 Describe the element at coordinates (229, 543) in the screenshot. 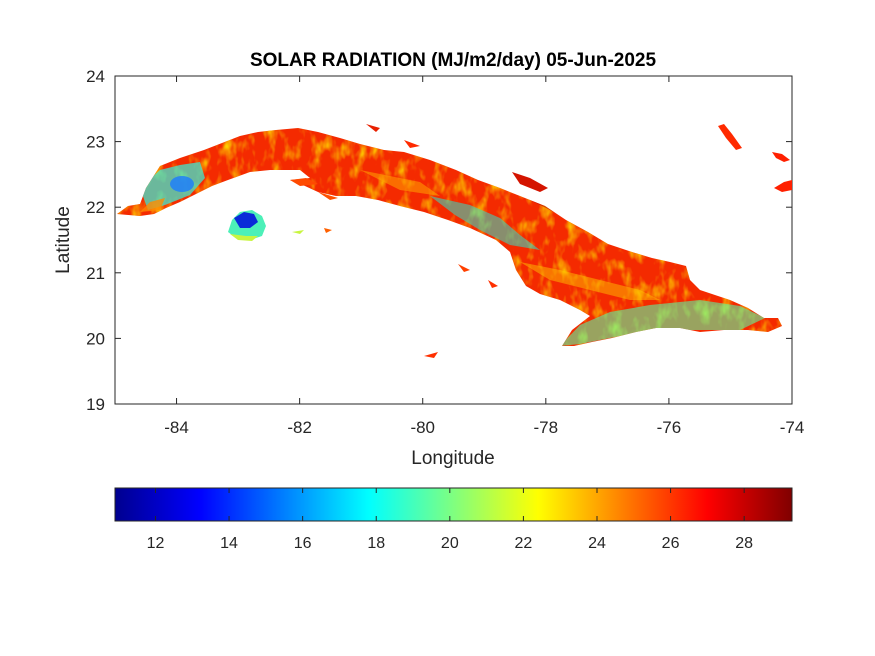

I see `colorbar-tick-label: 14` at that location.